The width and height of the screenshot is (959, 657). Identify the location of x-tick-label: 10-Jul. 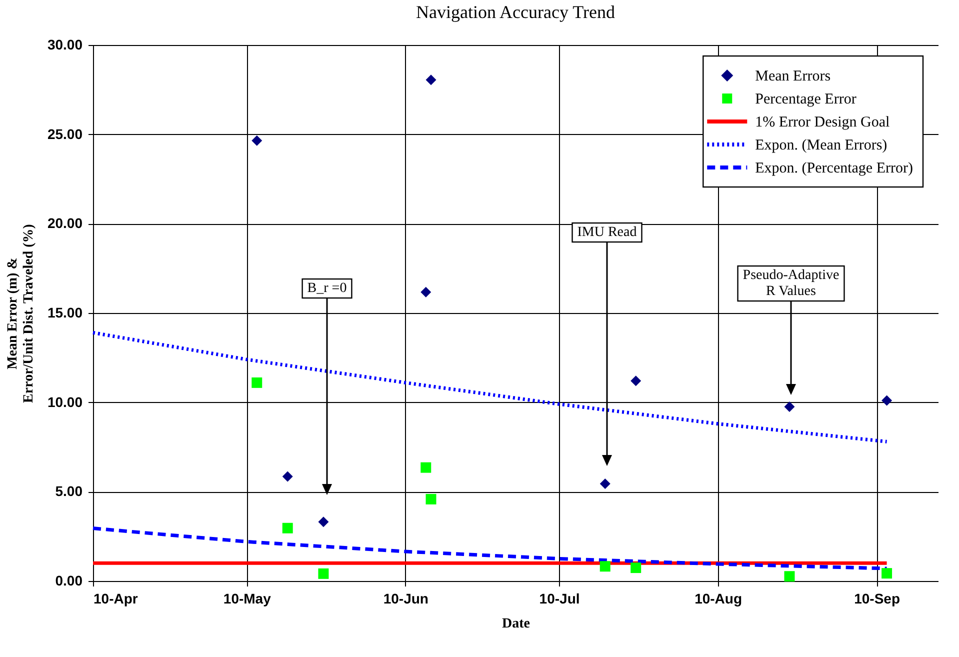
(559, 598).